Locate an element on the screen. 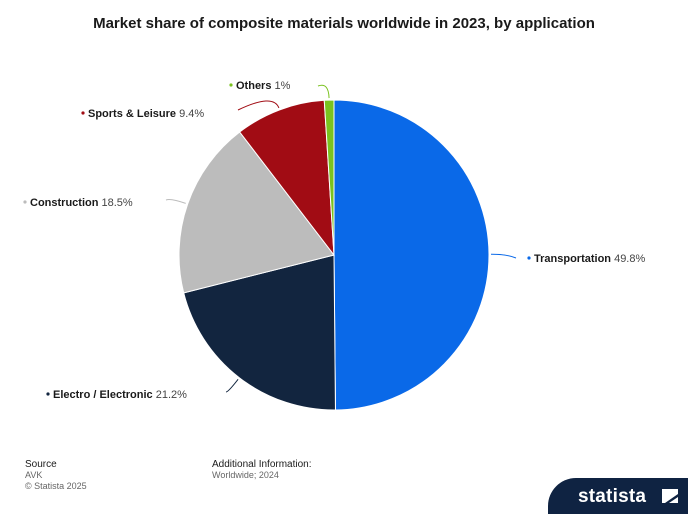  pie-slice-electro-electronic is located at coordinates (259, 332).